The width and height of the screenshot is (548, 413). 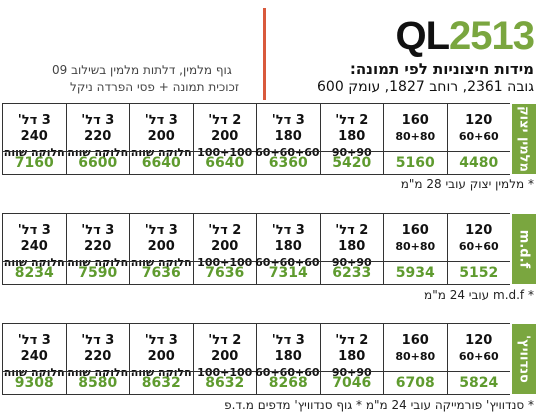 I want to click on table-column: 2 דל' 180 90+90 7046, so click(x=351, y=359).